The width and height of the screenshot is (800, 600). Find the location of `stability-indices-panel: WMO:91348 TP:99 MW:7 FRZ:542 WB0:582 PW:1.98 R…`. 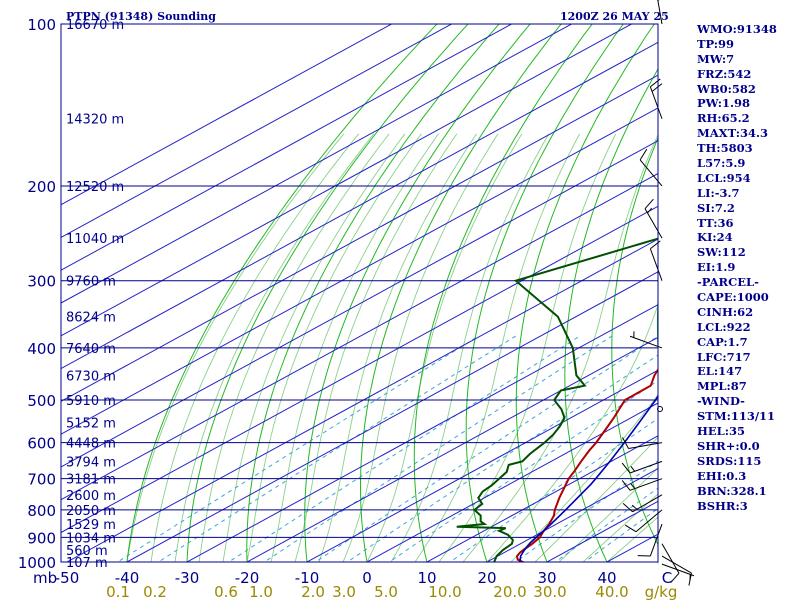

stability-indices-panel: WMO:91348 TP:99 MW:7 FRZ:542 WB0:582 PW:1.98 R… is located at coordinates (748, 267).